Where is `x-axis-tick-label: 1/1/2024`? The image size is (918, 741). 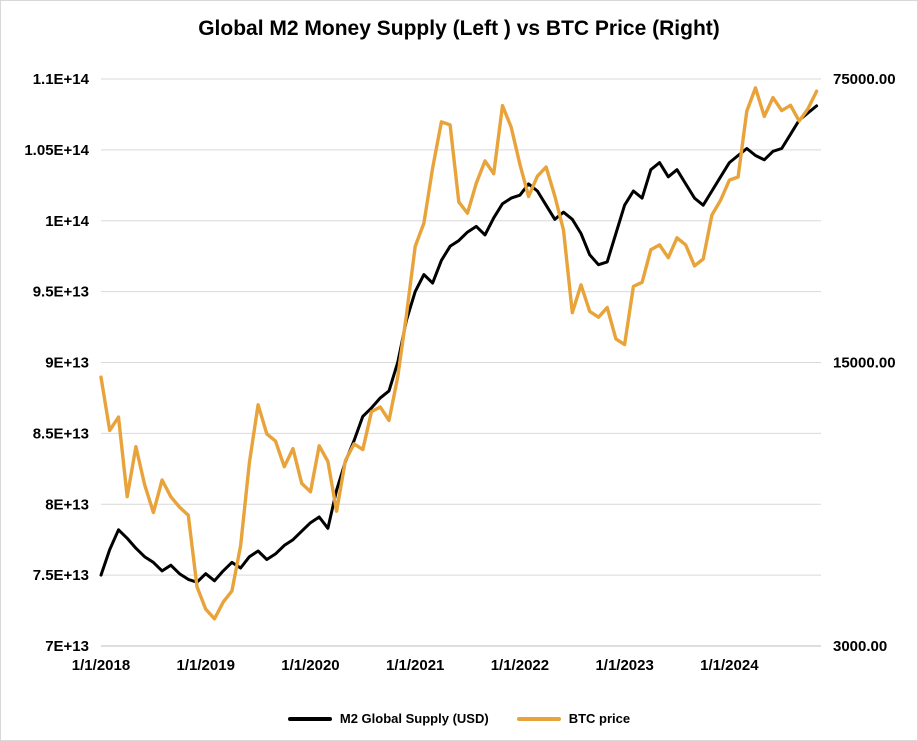 x-axis-tick-label: 1/1/2024 is located at coordinates (729, 665).